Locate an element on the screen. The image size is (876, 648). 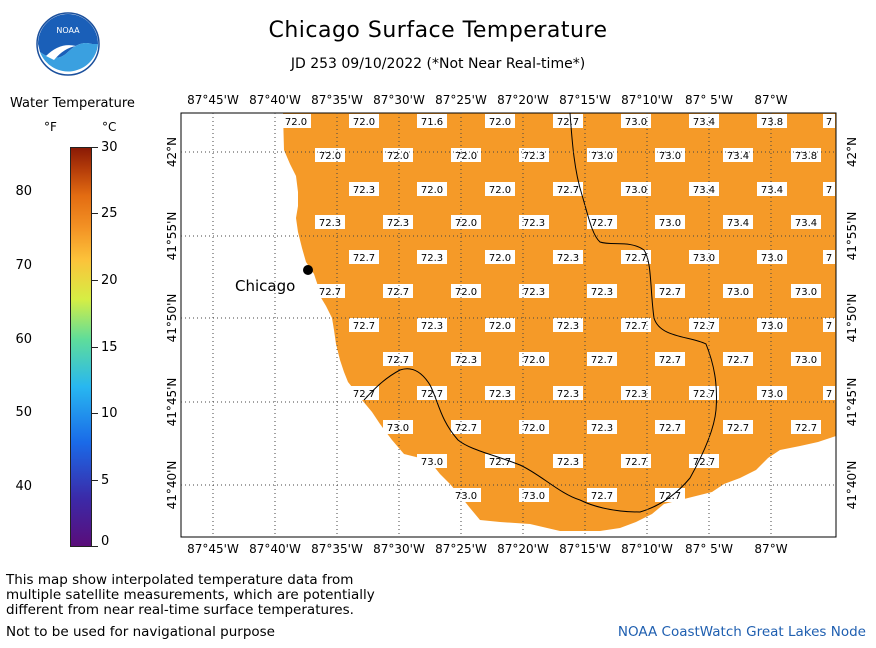
latitude-label-right: 41°55'N is located at coordinates (852, 236).